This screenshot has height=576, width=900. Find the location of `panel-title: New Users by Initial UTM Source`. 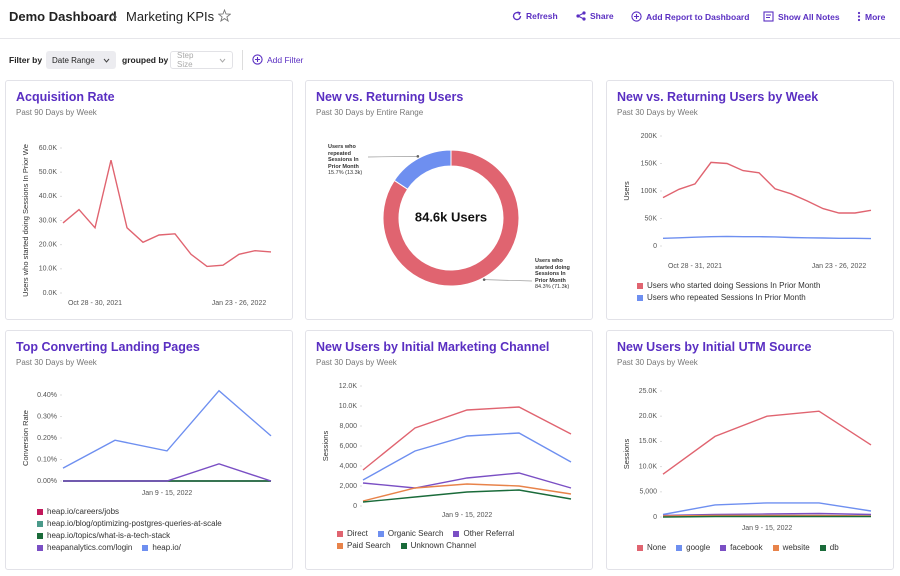

panel-title: New Users by Initial UTM Source is located at coordinates (714, 347).